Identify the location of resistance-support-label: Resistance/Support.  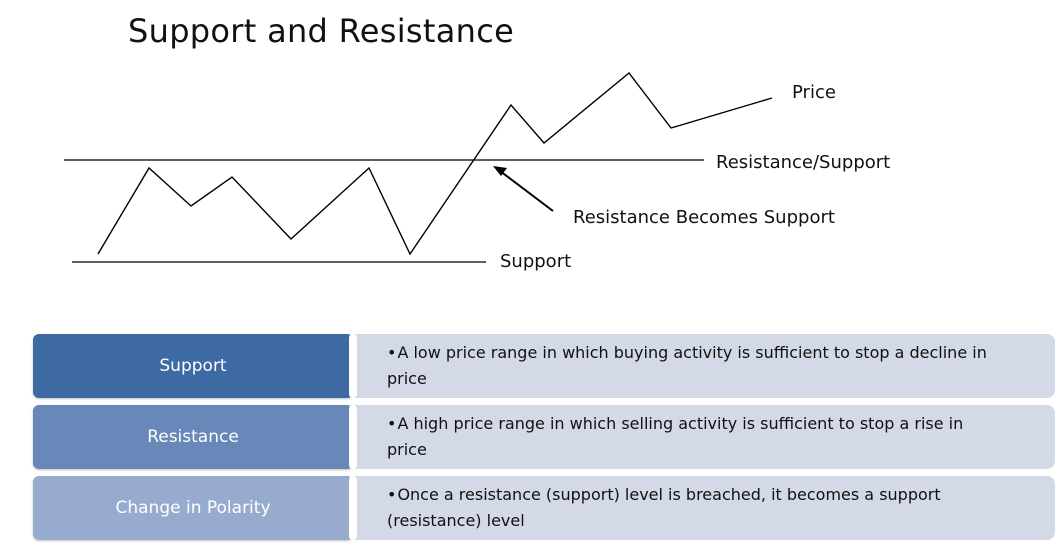
(803, 162).